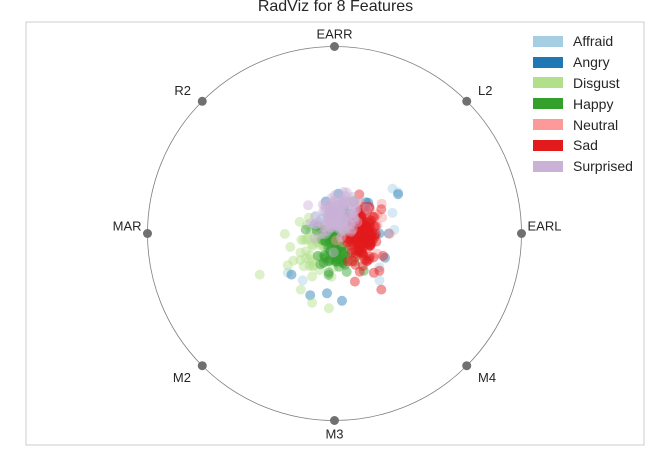  I want to click on legend-label: Neutral, so click(596, 124).